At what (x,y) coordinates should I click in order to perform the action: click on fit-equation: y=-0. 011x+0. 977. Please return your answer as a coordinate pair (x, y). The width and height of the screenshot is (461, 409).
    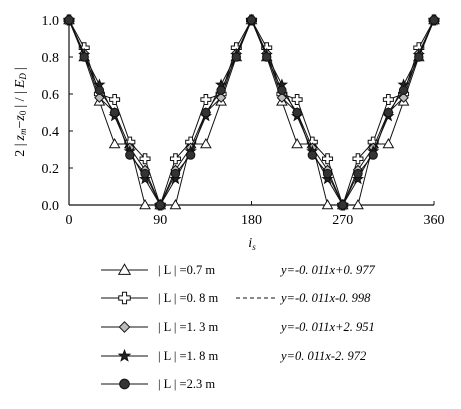
    Looking at the image, I should click on (327, 270).